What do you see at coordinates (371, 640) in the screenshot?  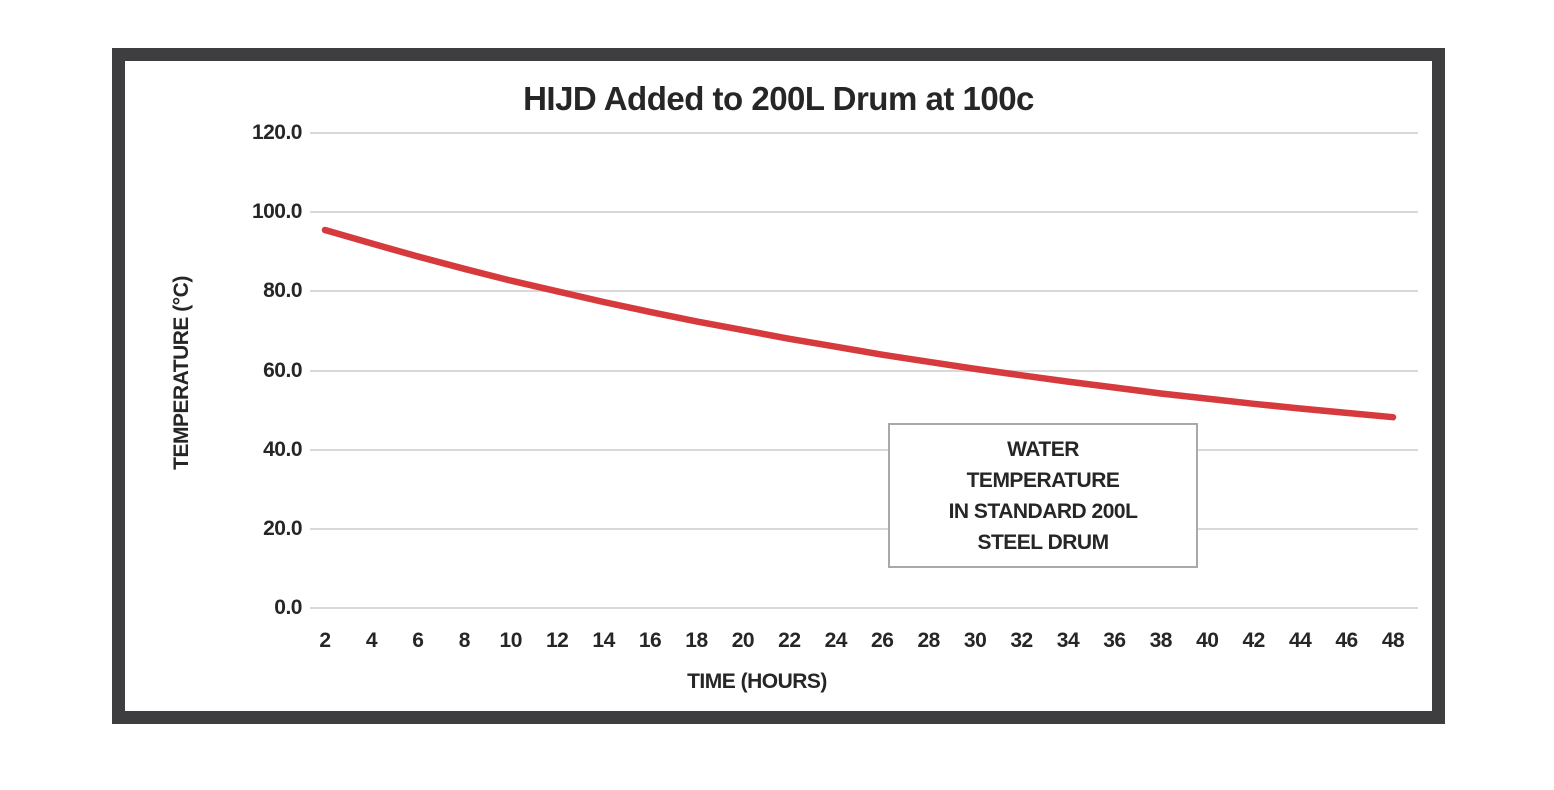 I see `x-tick-label: 4` at bounding box center [371, 640].